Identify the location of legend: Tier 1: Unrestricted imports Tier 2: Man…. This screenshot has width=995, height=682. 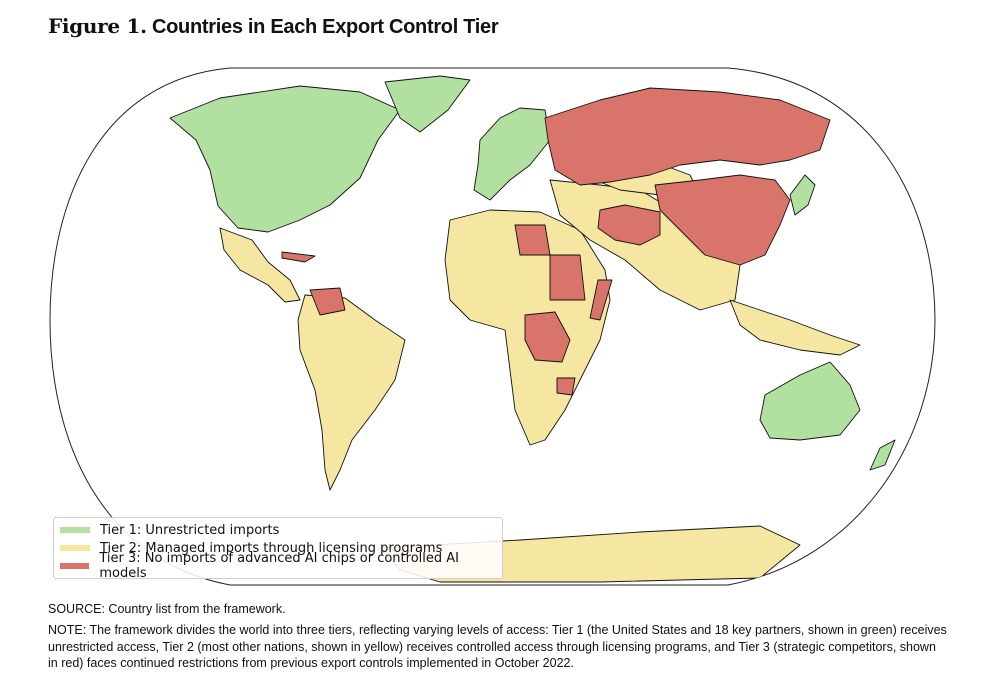
(278, 549).